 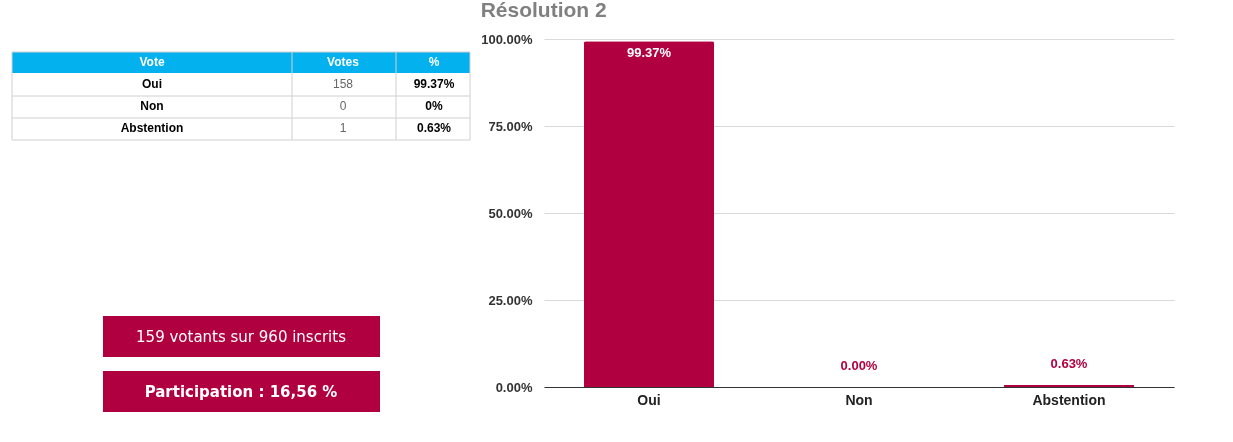 I want to click on text: 99.37%, so click(x=434, y=84).